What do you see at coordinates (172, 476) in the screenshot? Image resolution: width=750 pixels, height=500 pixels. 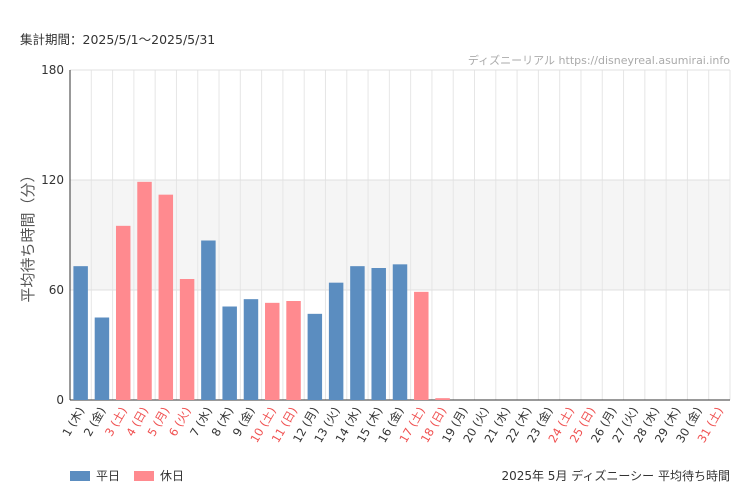 I see `legend-holiday-label: 休日` at bounding box center [172, 476].